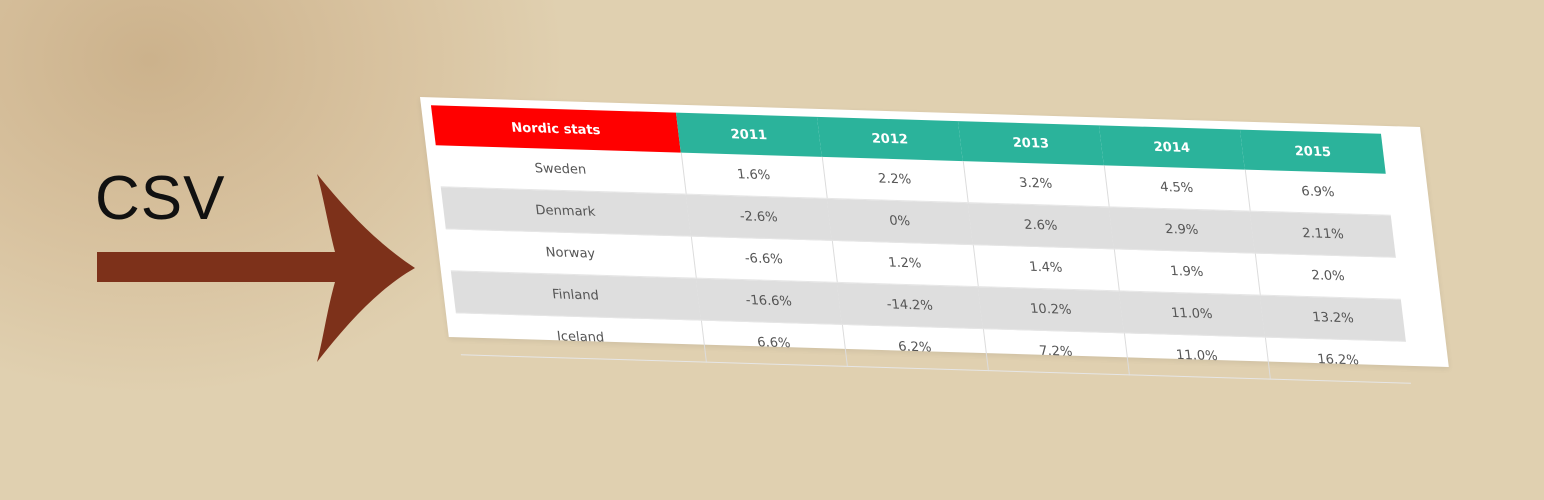 This screenshot has height=500, width=1544. Describe the element at coordinates (899, 221) in the screenshot. I see `value-cell: 0%` at that location.